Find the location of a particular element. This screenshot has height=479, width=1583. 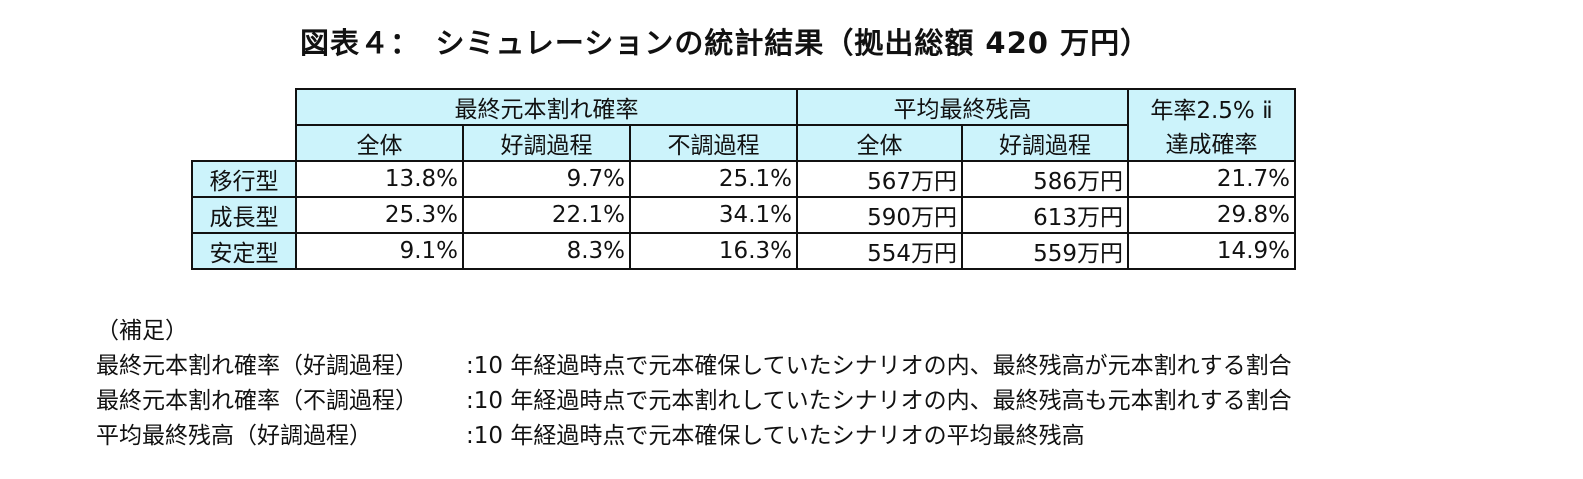

table-header-row-1: 最終元本割れ確率 平均最終残高 年率2.5% ⅱ 達成確率 is located at coordinates (744, 125).